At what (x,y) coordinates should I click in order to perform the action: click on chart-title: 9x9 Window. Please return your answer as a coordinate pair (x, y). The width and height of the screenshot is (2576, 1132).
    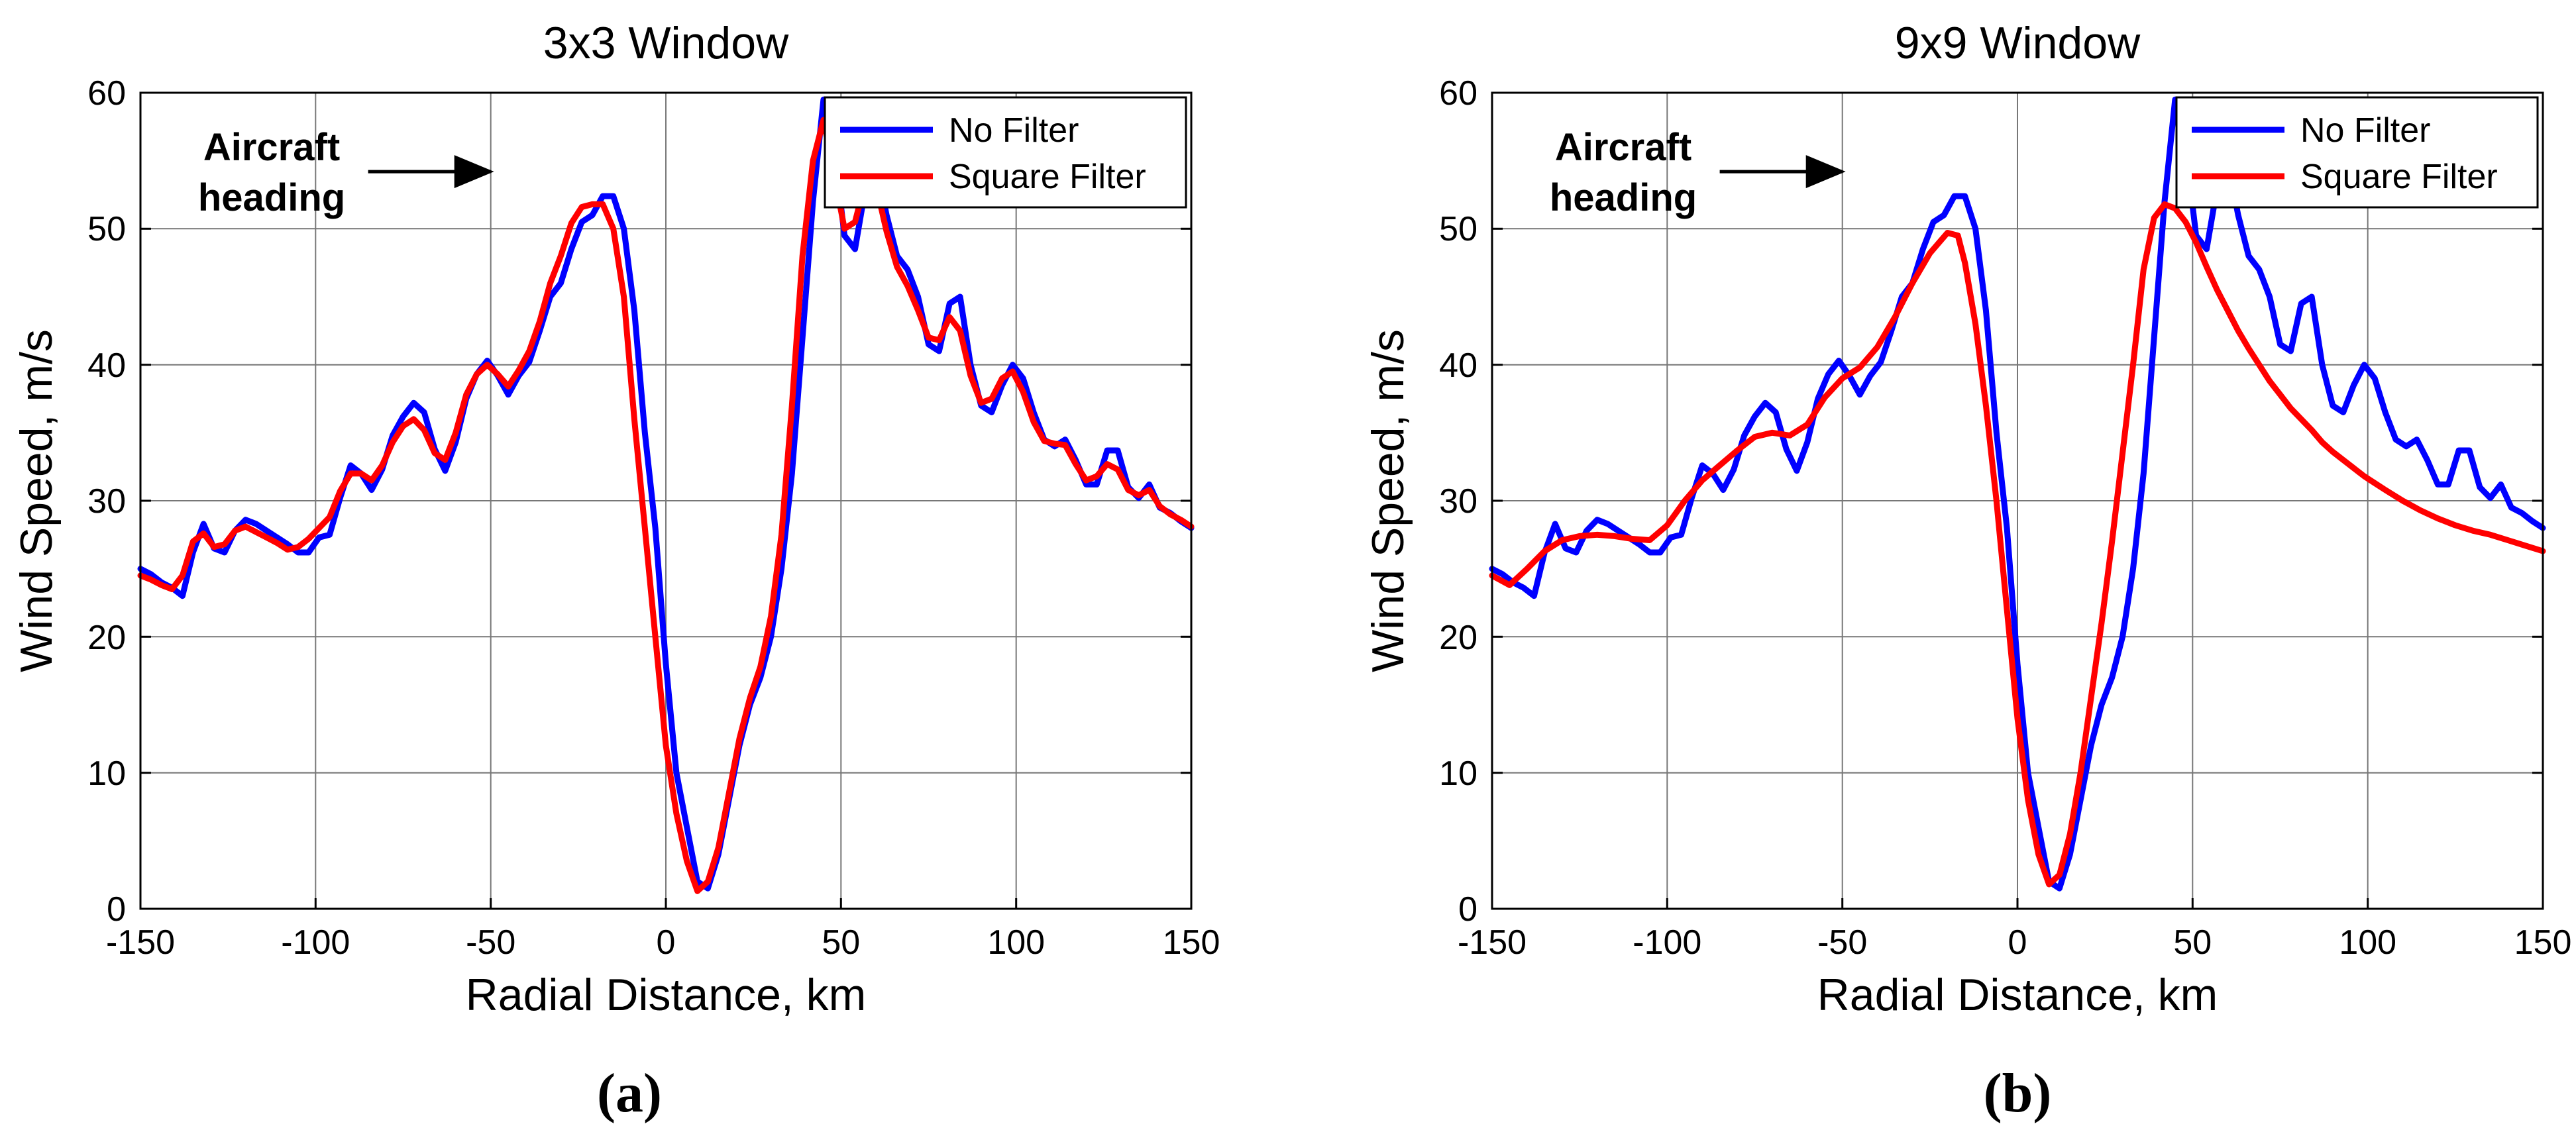
    Looking at the image, I should click on (2018, 43).